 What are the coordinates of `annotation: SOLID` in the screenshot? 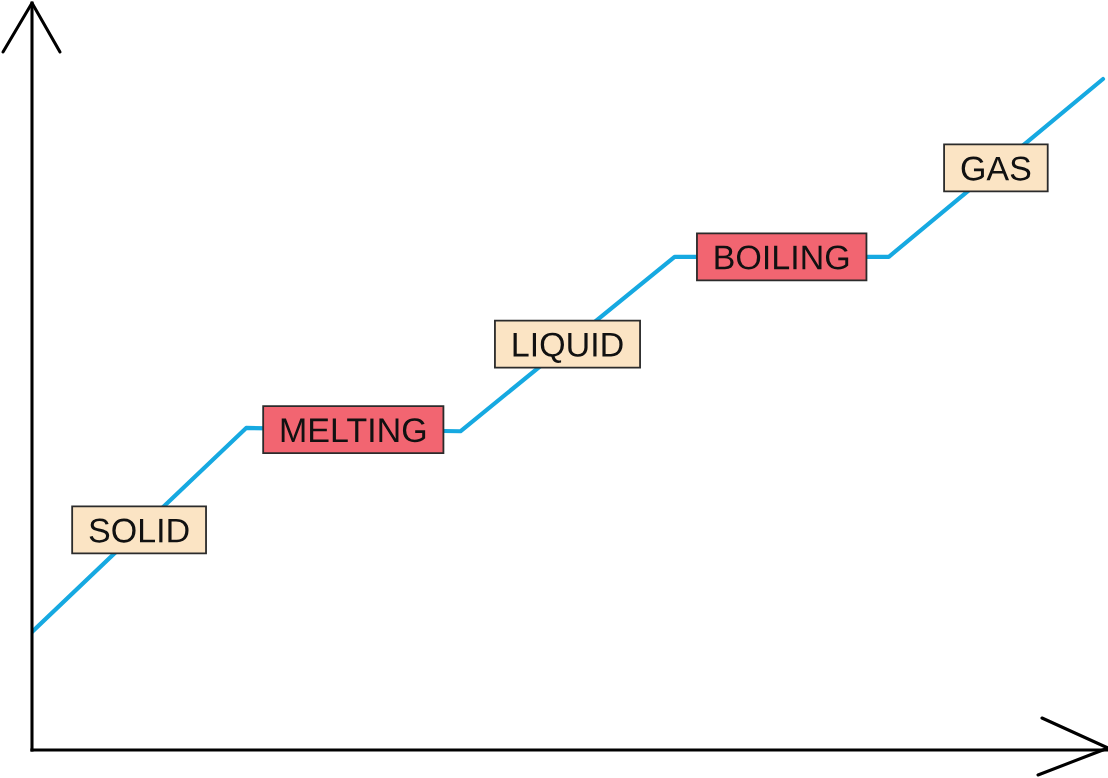 It's located at (139, 530).